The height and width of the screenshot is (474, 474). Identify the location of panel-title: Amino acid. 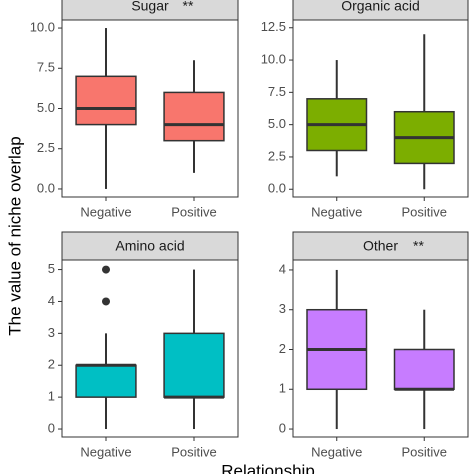
(149, 246).